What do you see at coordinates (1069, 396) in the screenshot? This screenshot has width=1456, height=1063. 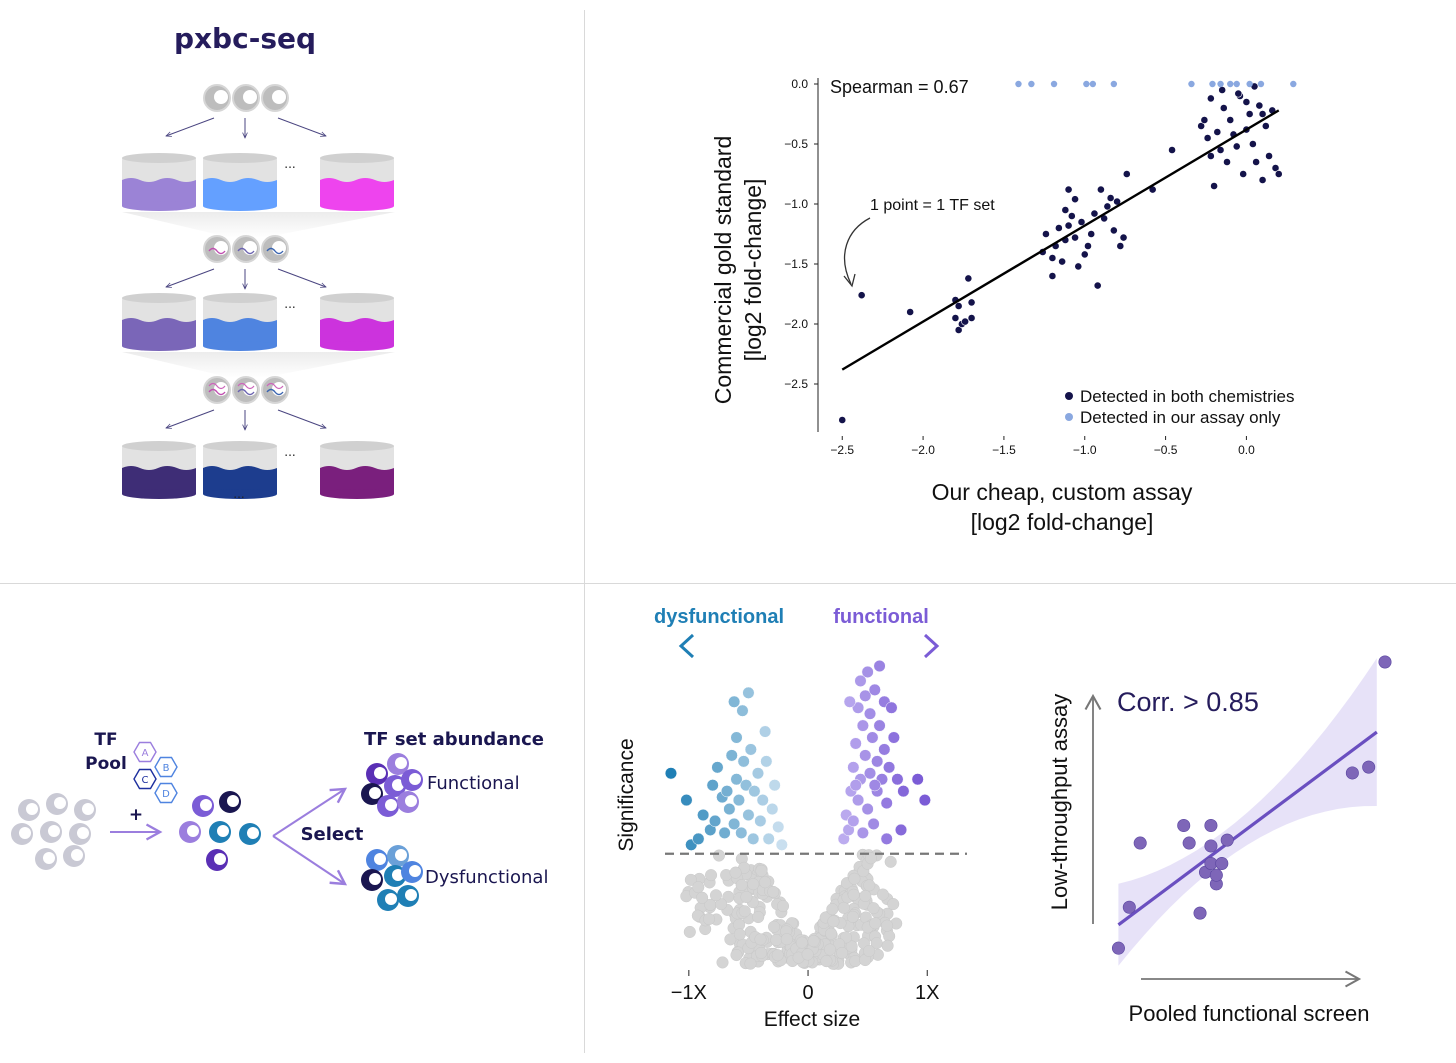 I see `legend-marker-both` at bounding box center [1069, 396].